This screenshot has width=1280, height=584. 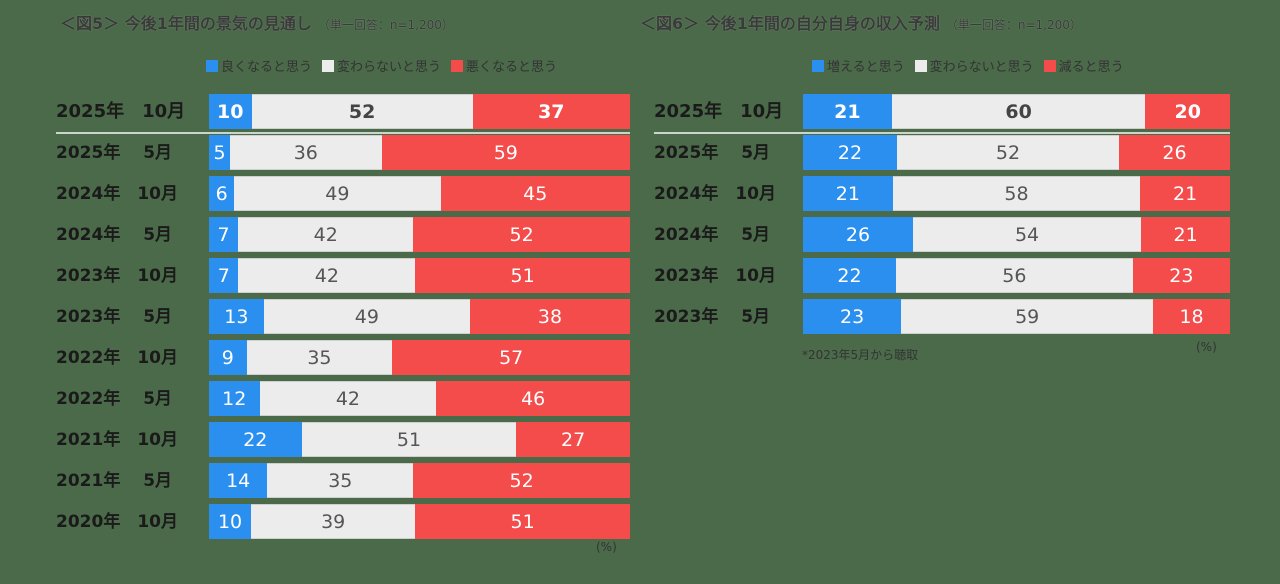 What do you see at coordinates (551, 111) in the screenshot?
I see `bar-segment-negative: 37` at bounding box center [551, 111].